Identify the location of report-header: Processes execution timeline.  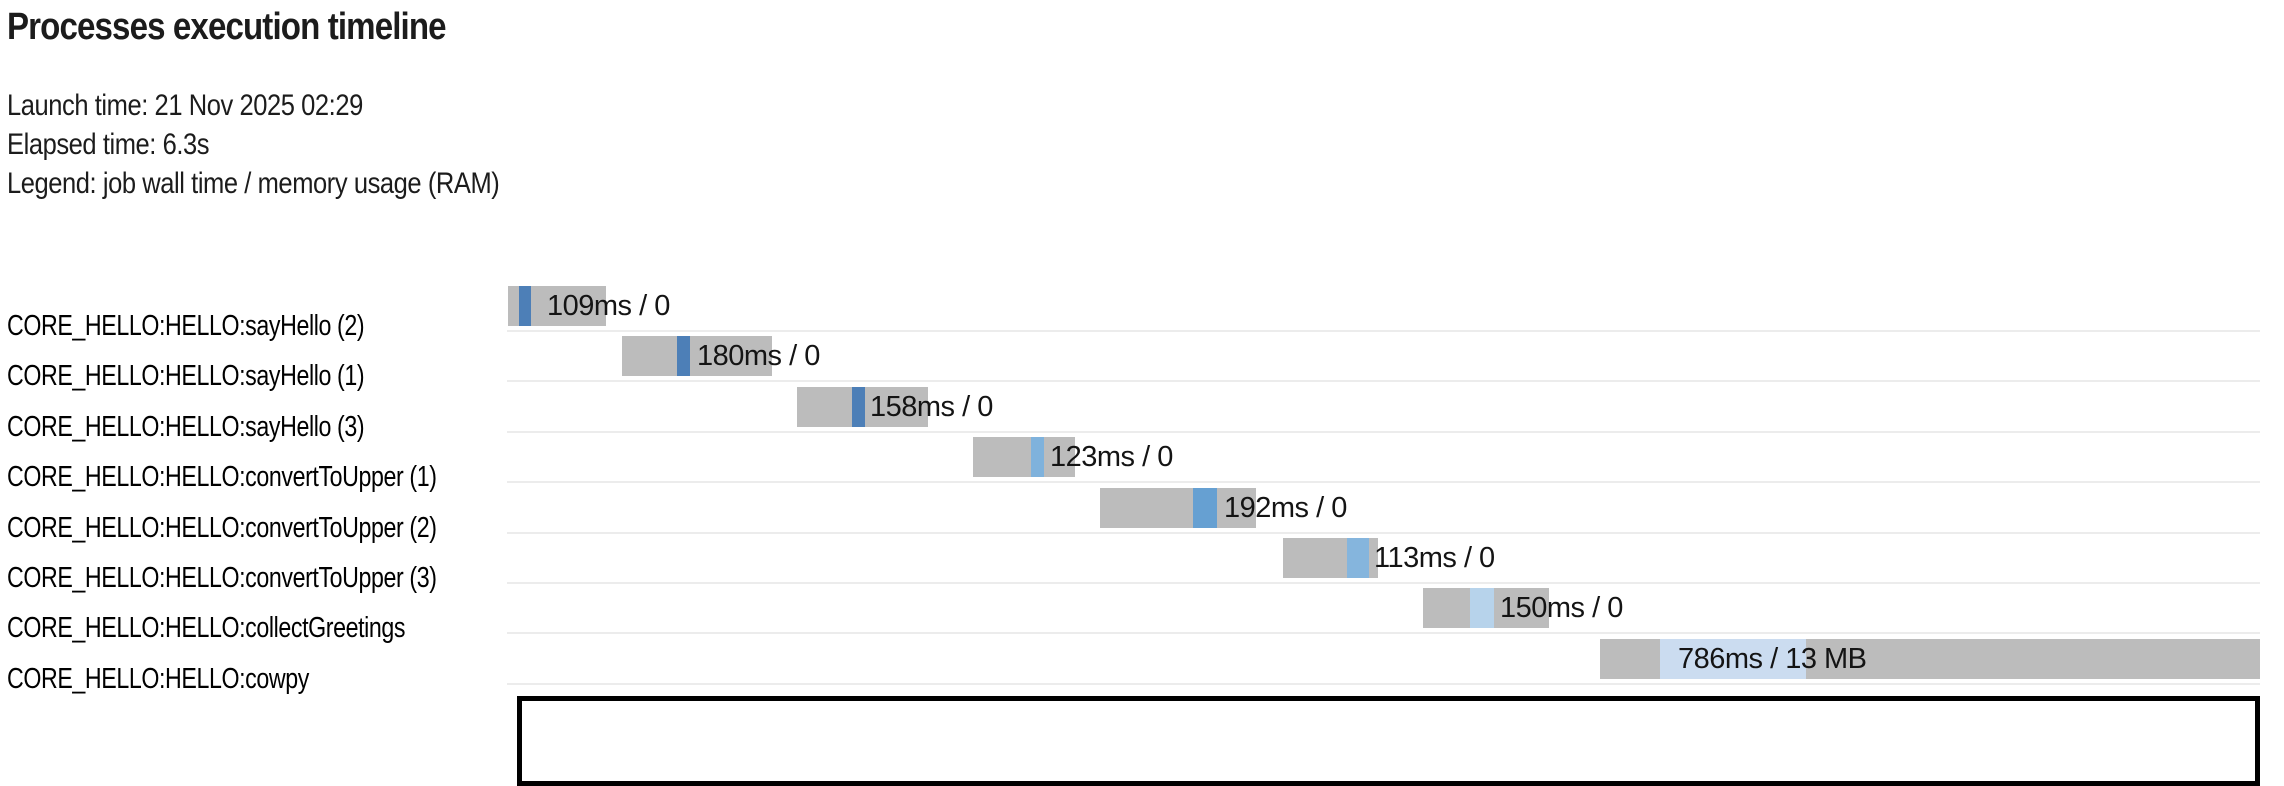
(259, 27).